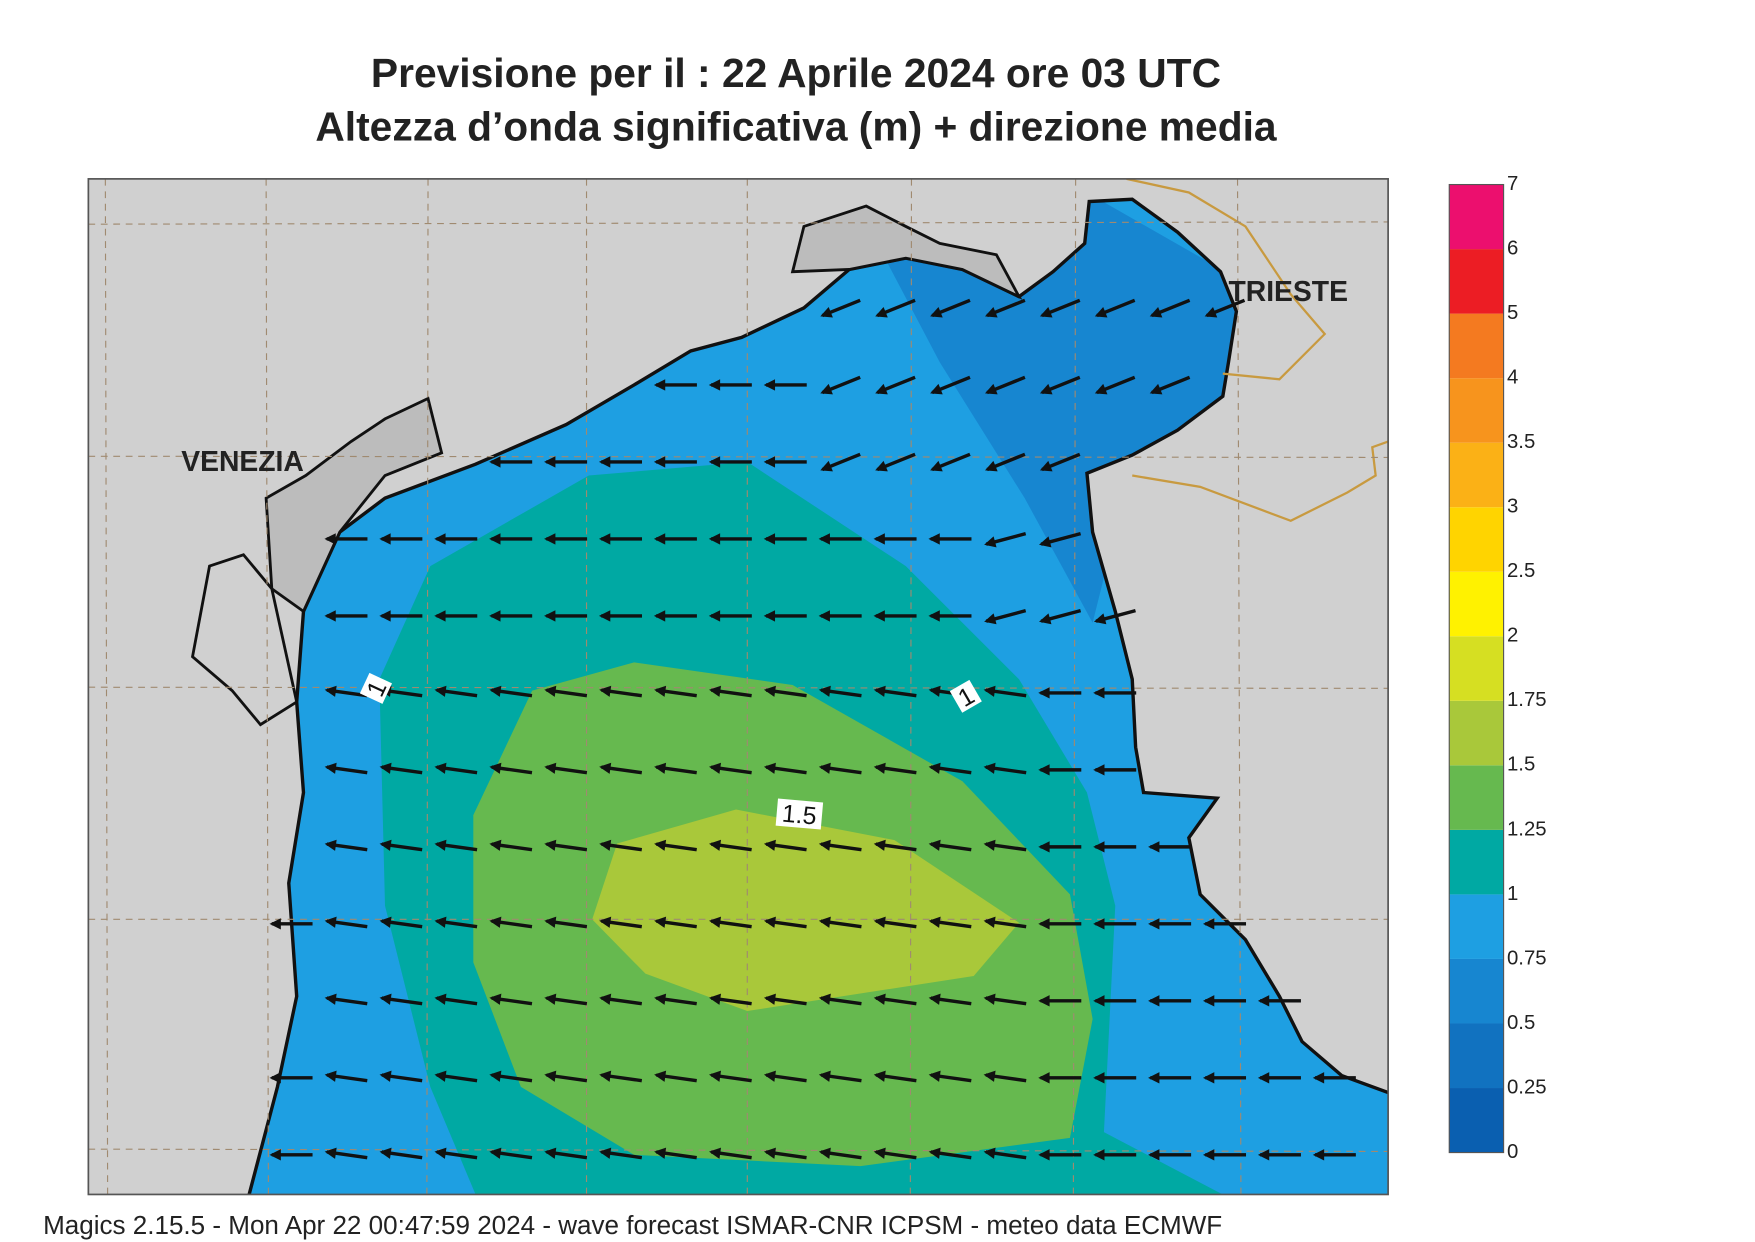  What do you see at coordinates (354, 505) in the screenshot?
I see `venice-lagoon` at bounding box center [354, 505].